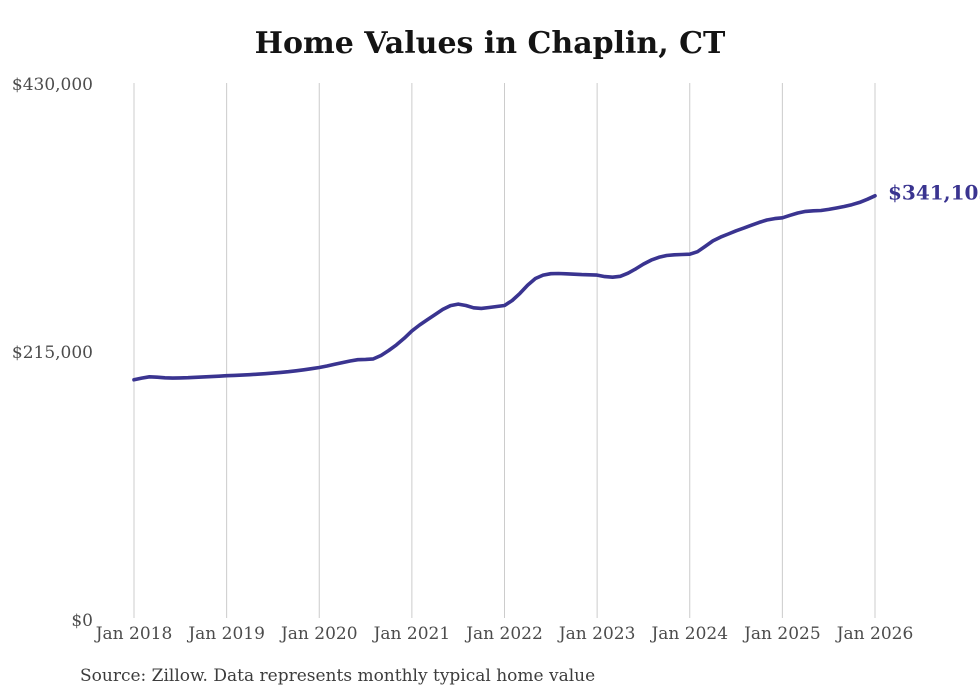  I want to click on chart-title: Home Values in Chaplin, CT, so click(490, 43).